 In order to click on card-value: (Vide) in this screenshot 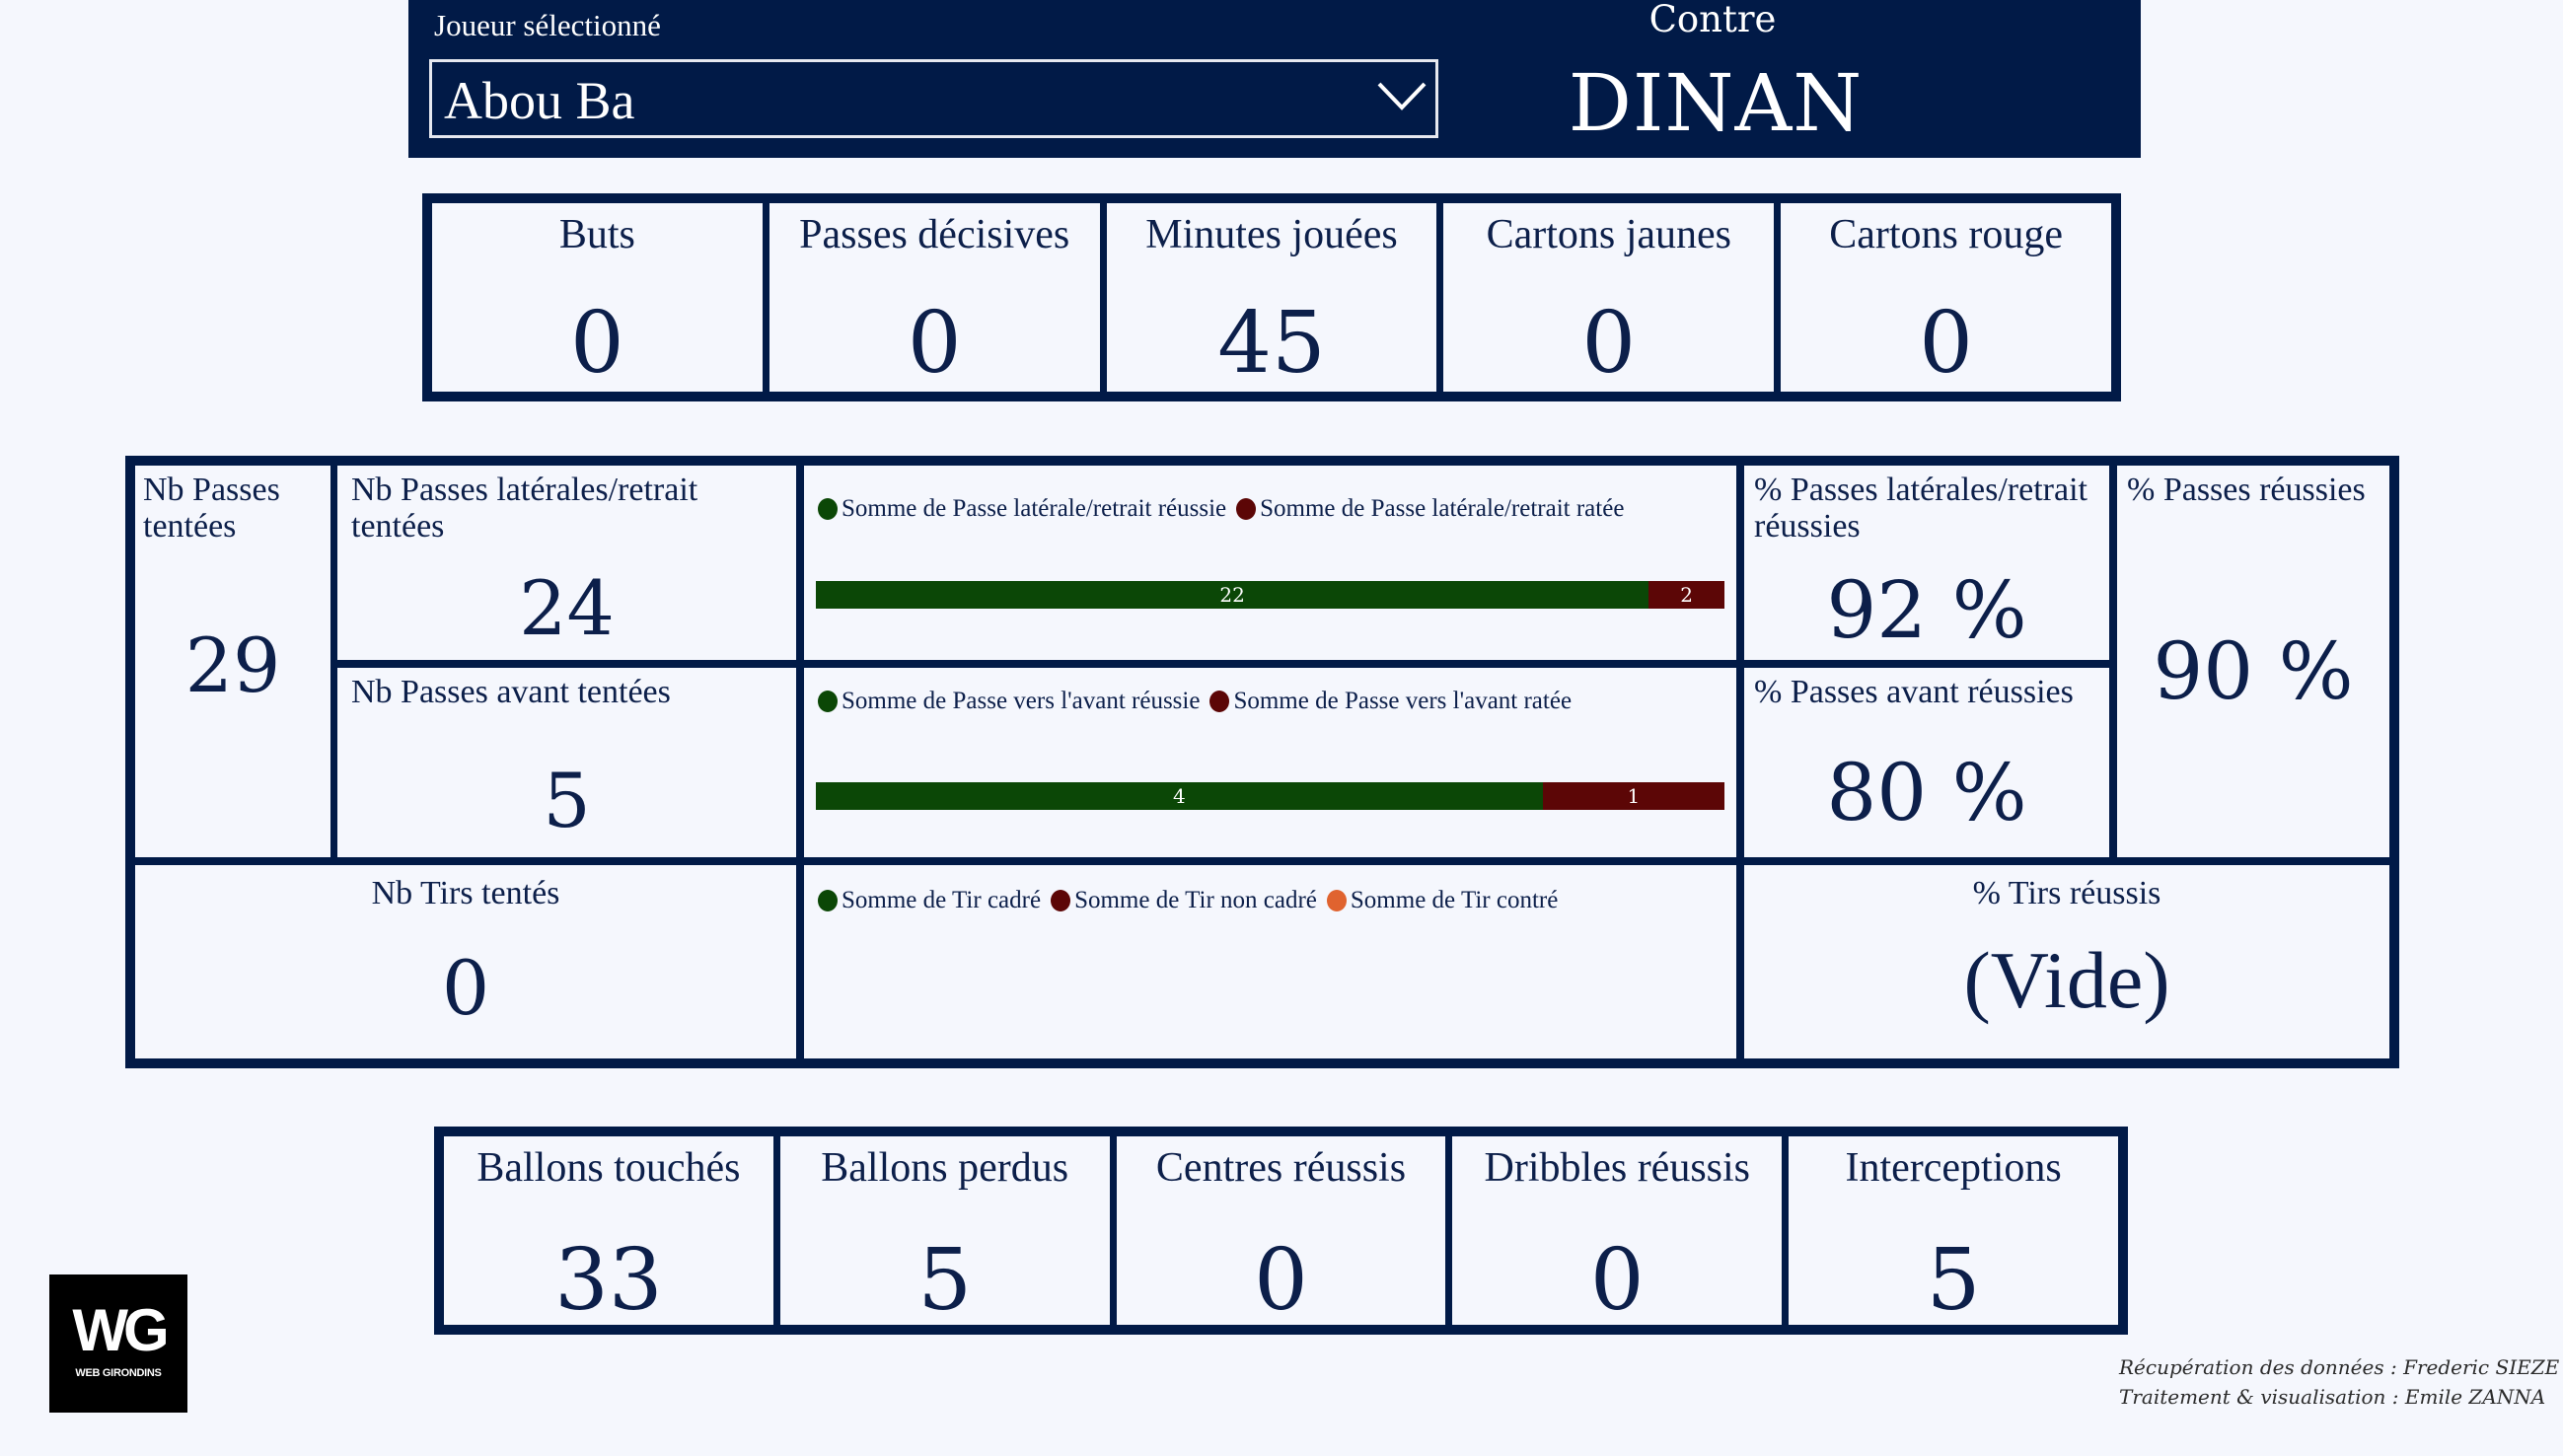, I will do `click(2066, 980)`.